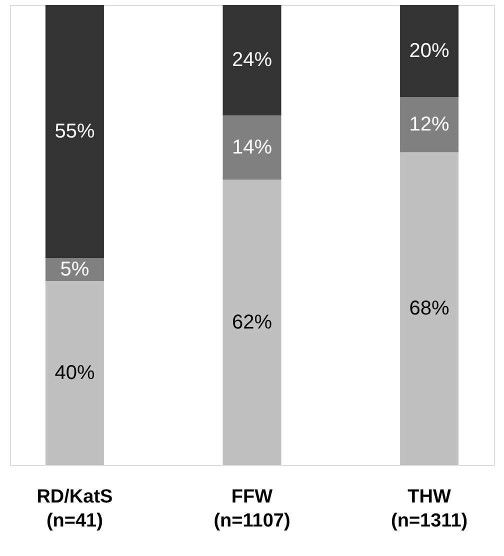  I want to click on x-tick-label: FFW (n=1107), so click(252, 509).